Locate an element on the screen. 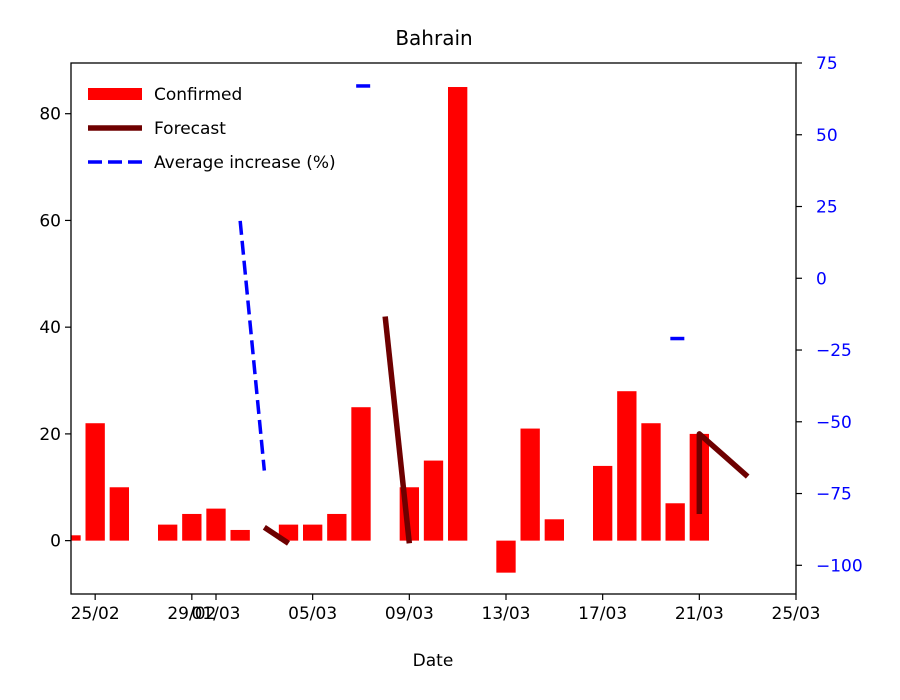  y-tick-label-3: 60 is located at coordinates (50, 221).